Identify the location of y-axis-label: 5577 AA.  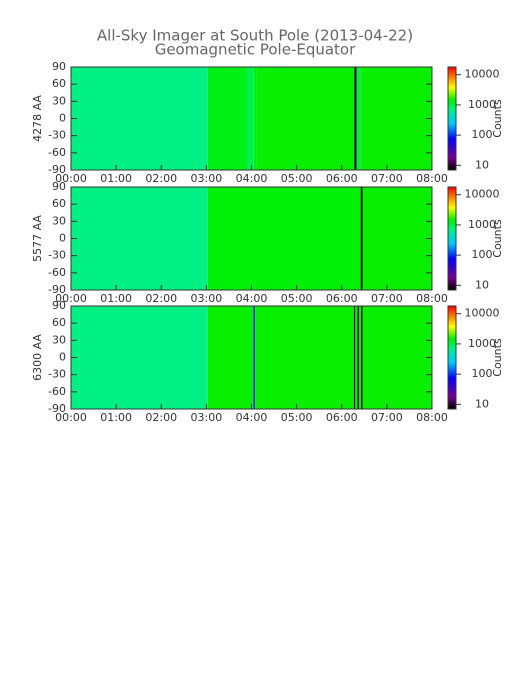
(37, 238).